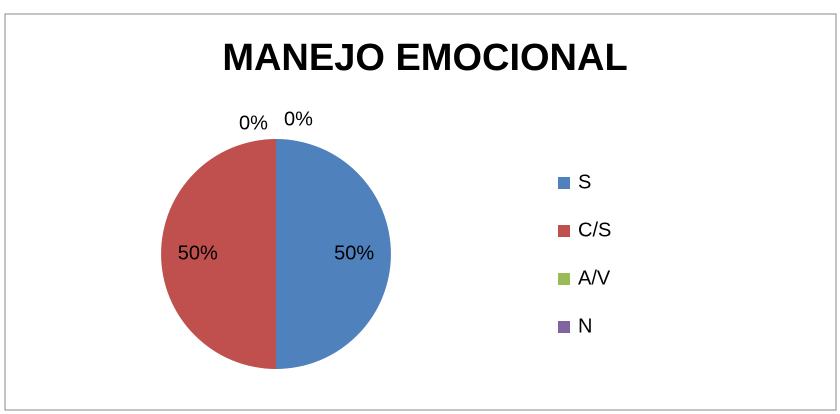  Describe the element at coordinates (594, 230) in the screenshot. I see `legend-label: C/S` at that location.